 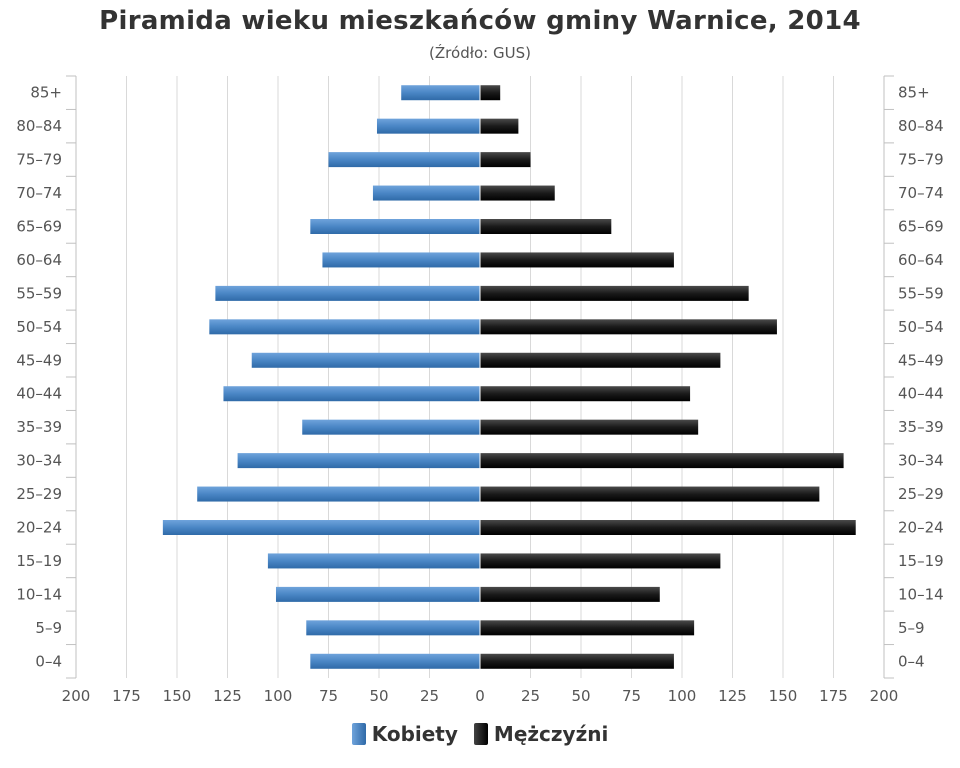 What do you see at coordinates (921, 561) in the screenshot?
I see `y-tick-label-right: 15–19` at bounding box center [921, 561].